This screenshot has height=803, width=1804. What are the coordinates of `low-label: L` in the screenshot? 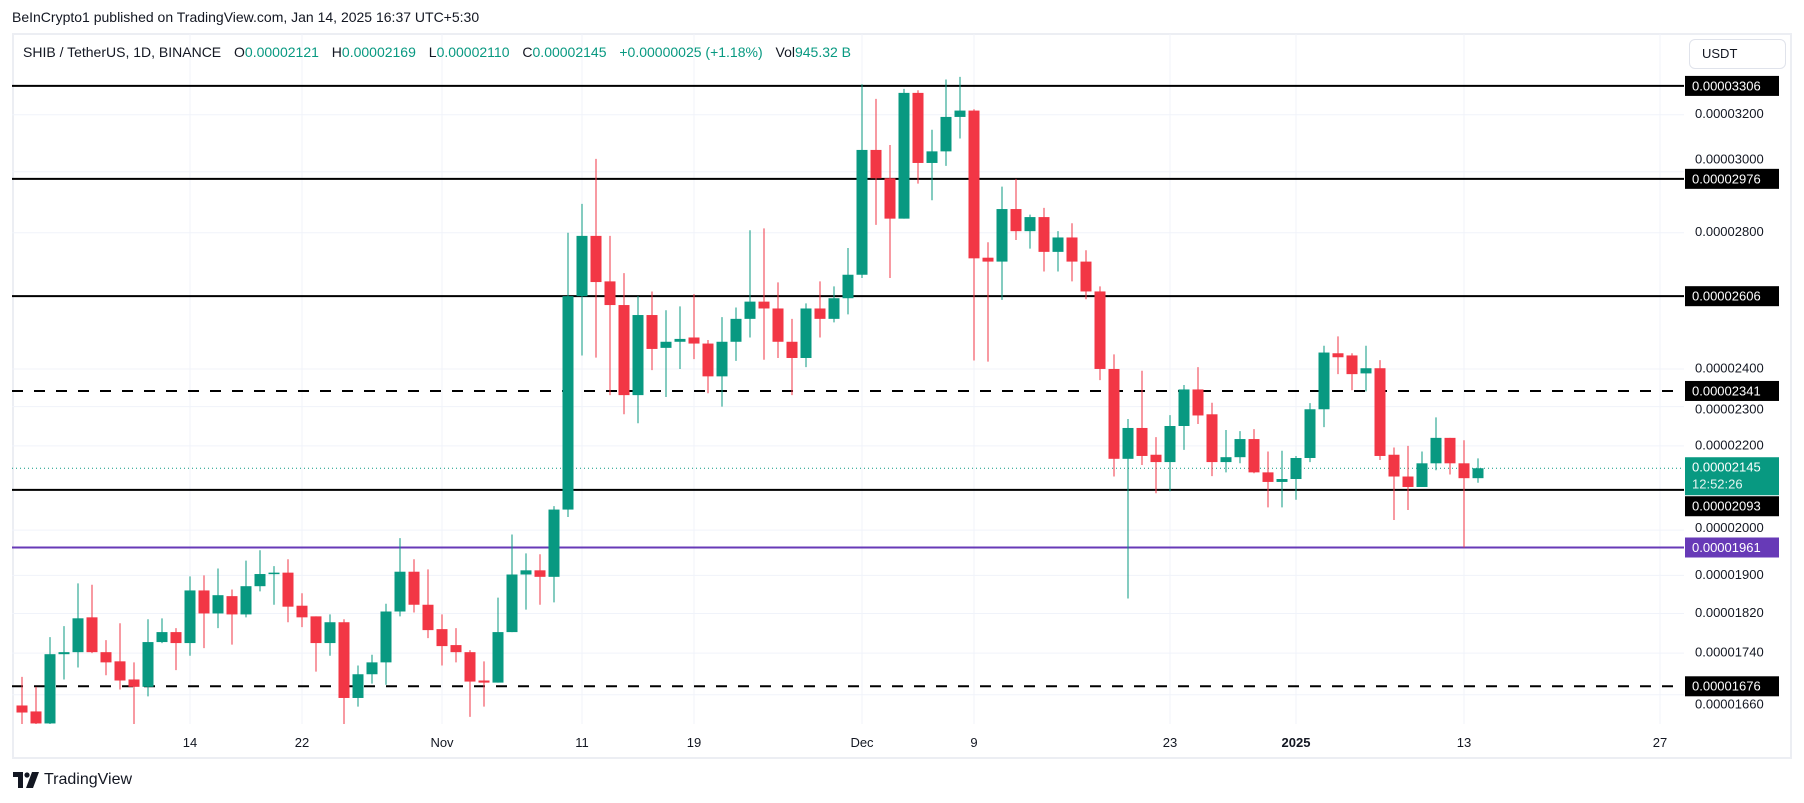 It's located at (432, 52).